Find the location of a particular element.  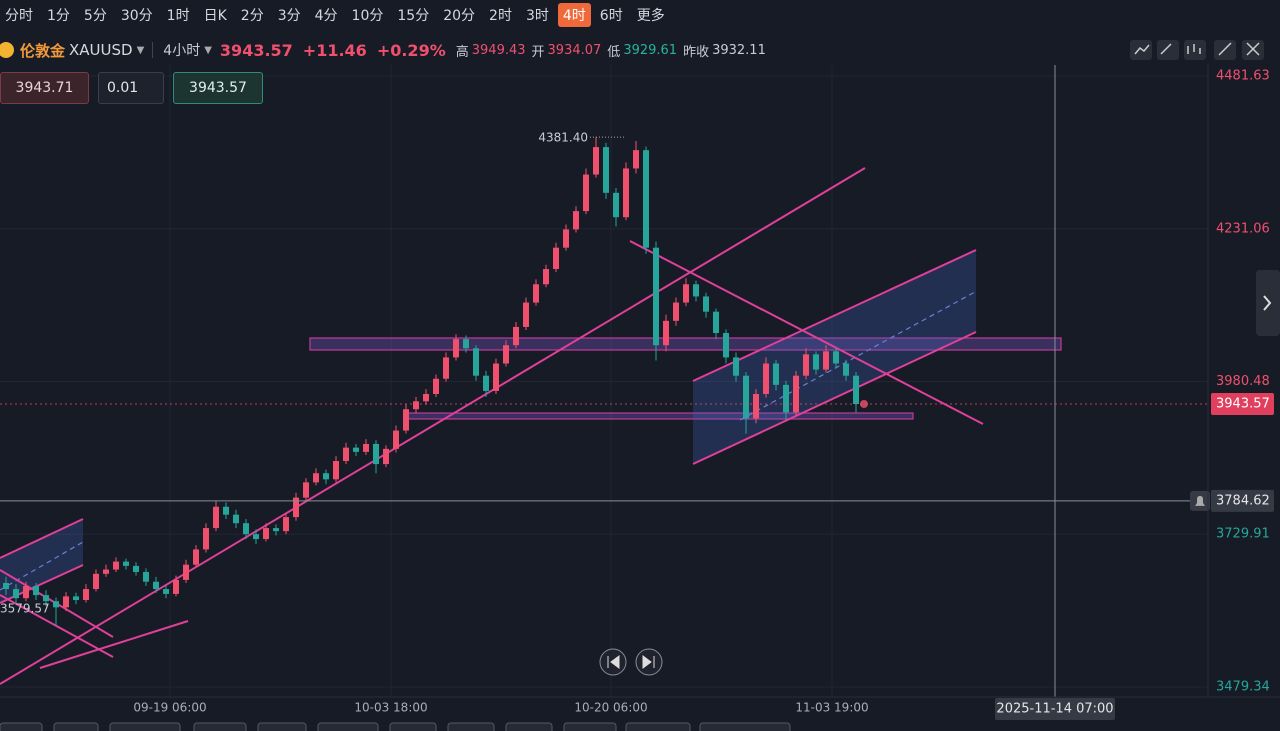

timeframe: 分时 is located at coordinates (19, 15).